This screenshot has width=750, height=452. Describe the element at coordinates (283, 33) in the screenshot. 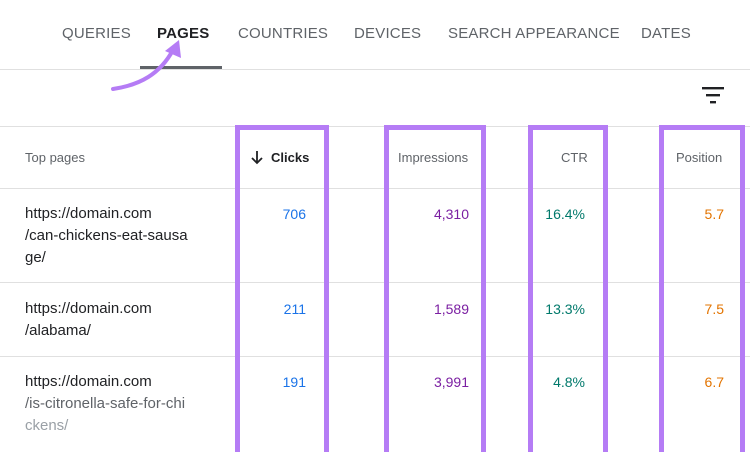

I see `tab-countries: COUNTRIES` at that location.